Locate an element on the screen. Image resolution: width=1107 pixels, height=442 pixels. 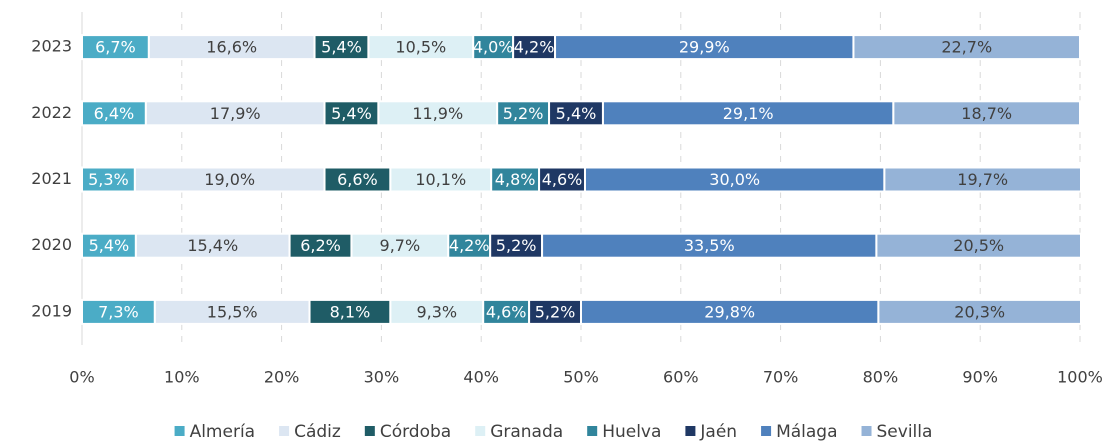
value-label: 29,9% is located at coordinates (704, 47).